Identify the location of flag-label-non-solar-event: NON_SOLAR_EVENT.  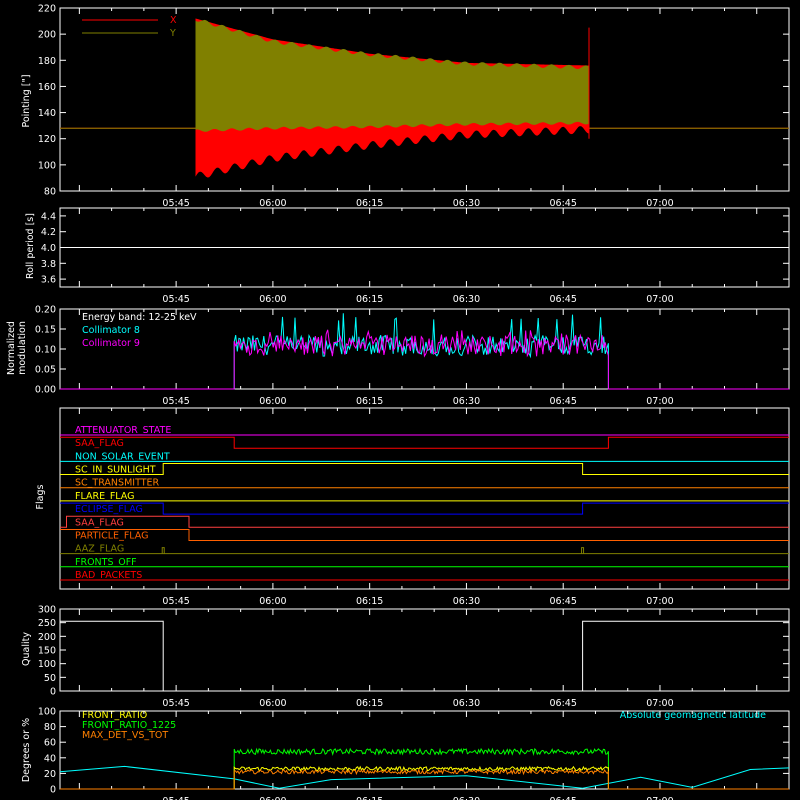
(122, 456).